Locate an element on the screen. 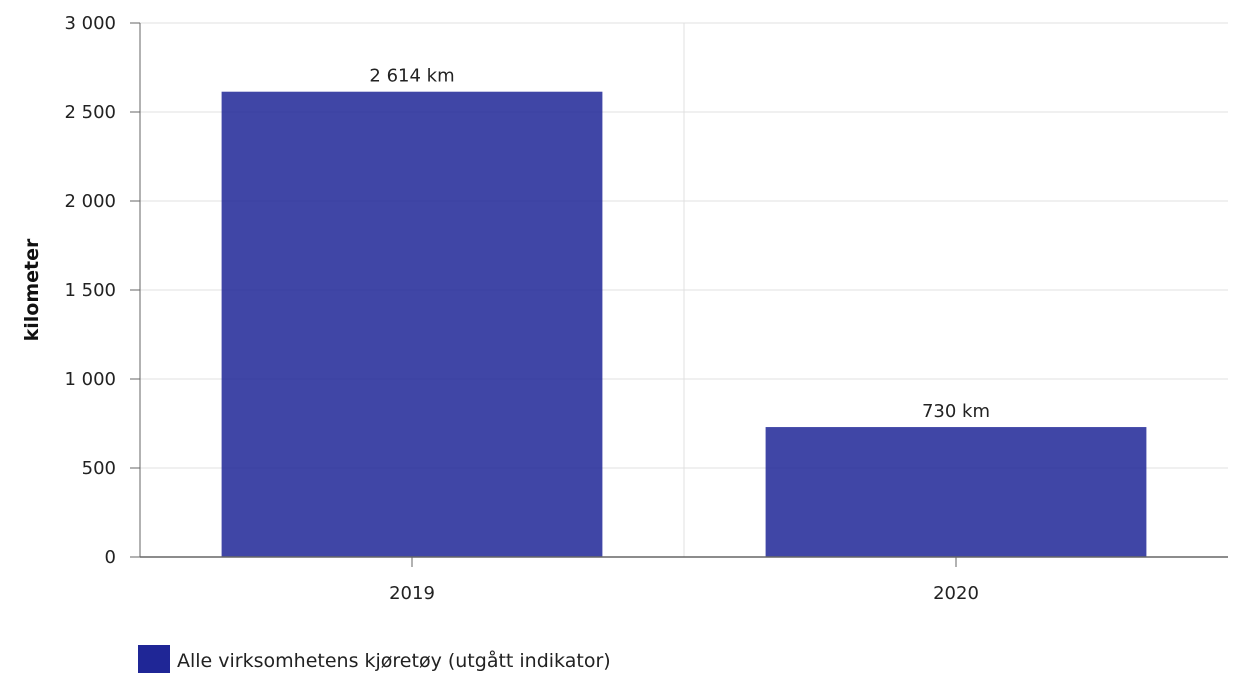 Image resolution: width=1244 pixels, height=677 pixels. data-label-2020: 730 km is located at coordinates (956, 411).